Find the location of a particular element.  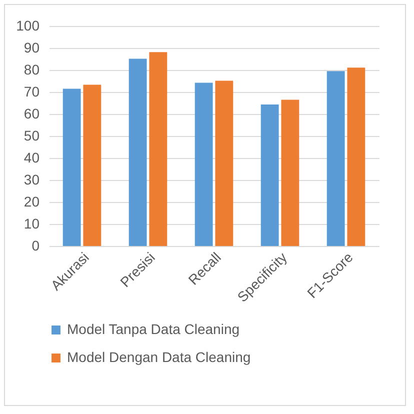

y-tick-label: 100 is located at coordinates (28, 26).